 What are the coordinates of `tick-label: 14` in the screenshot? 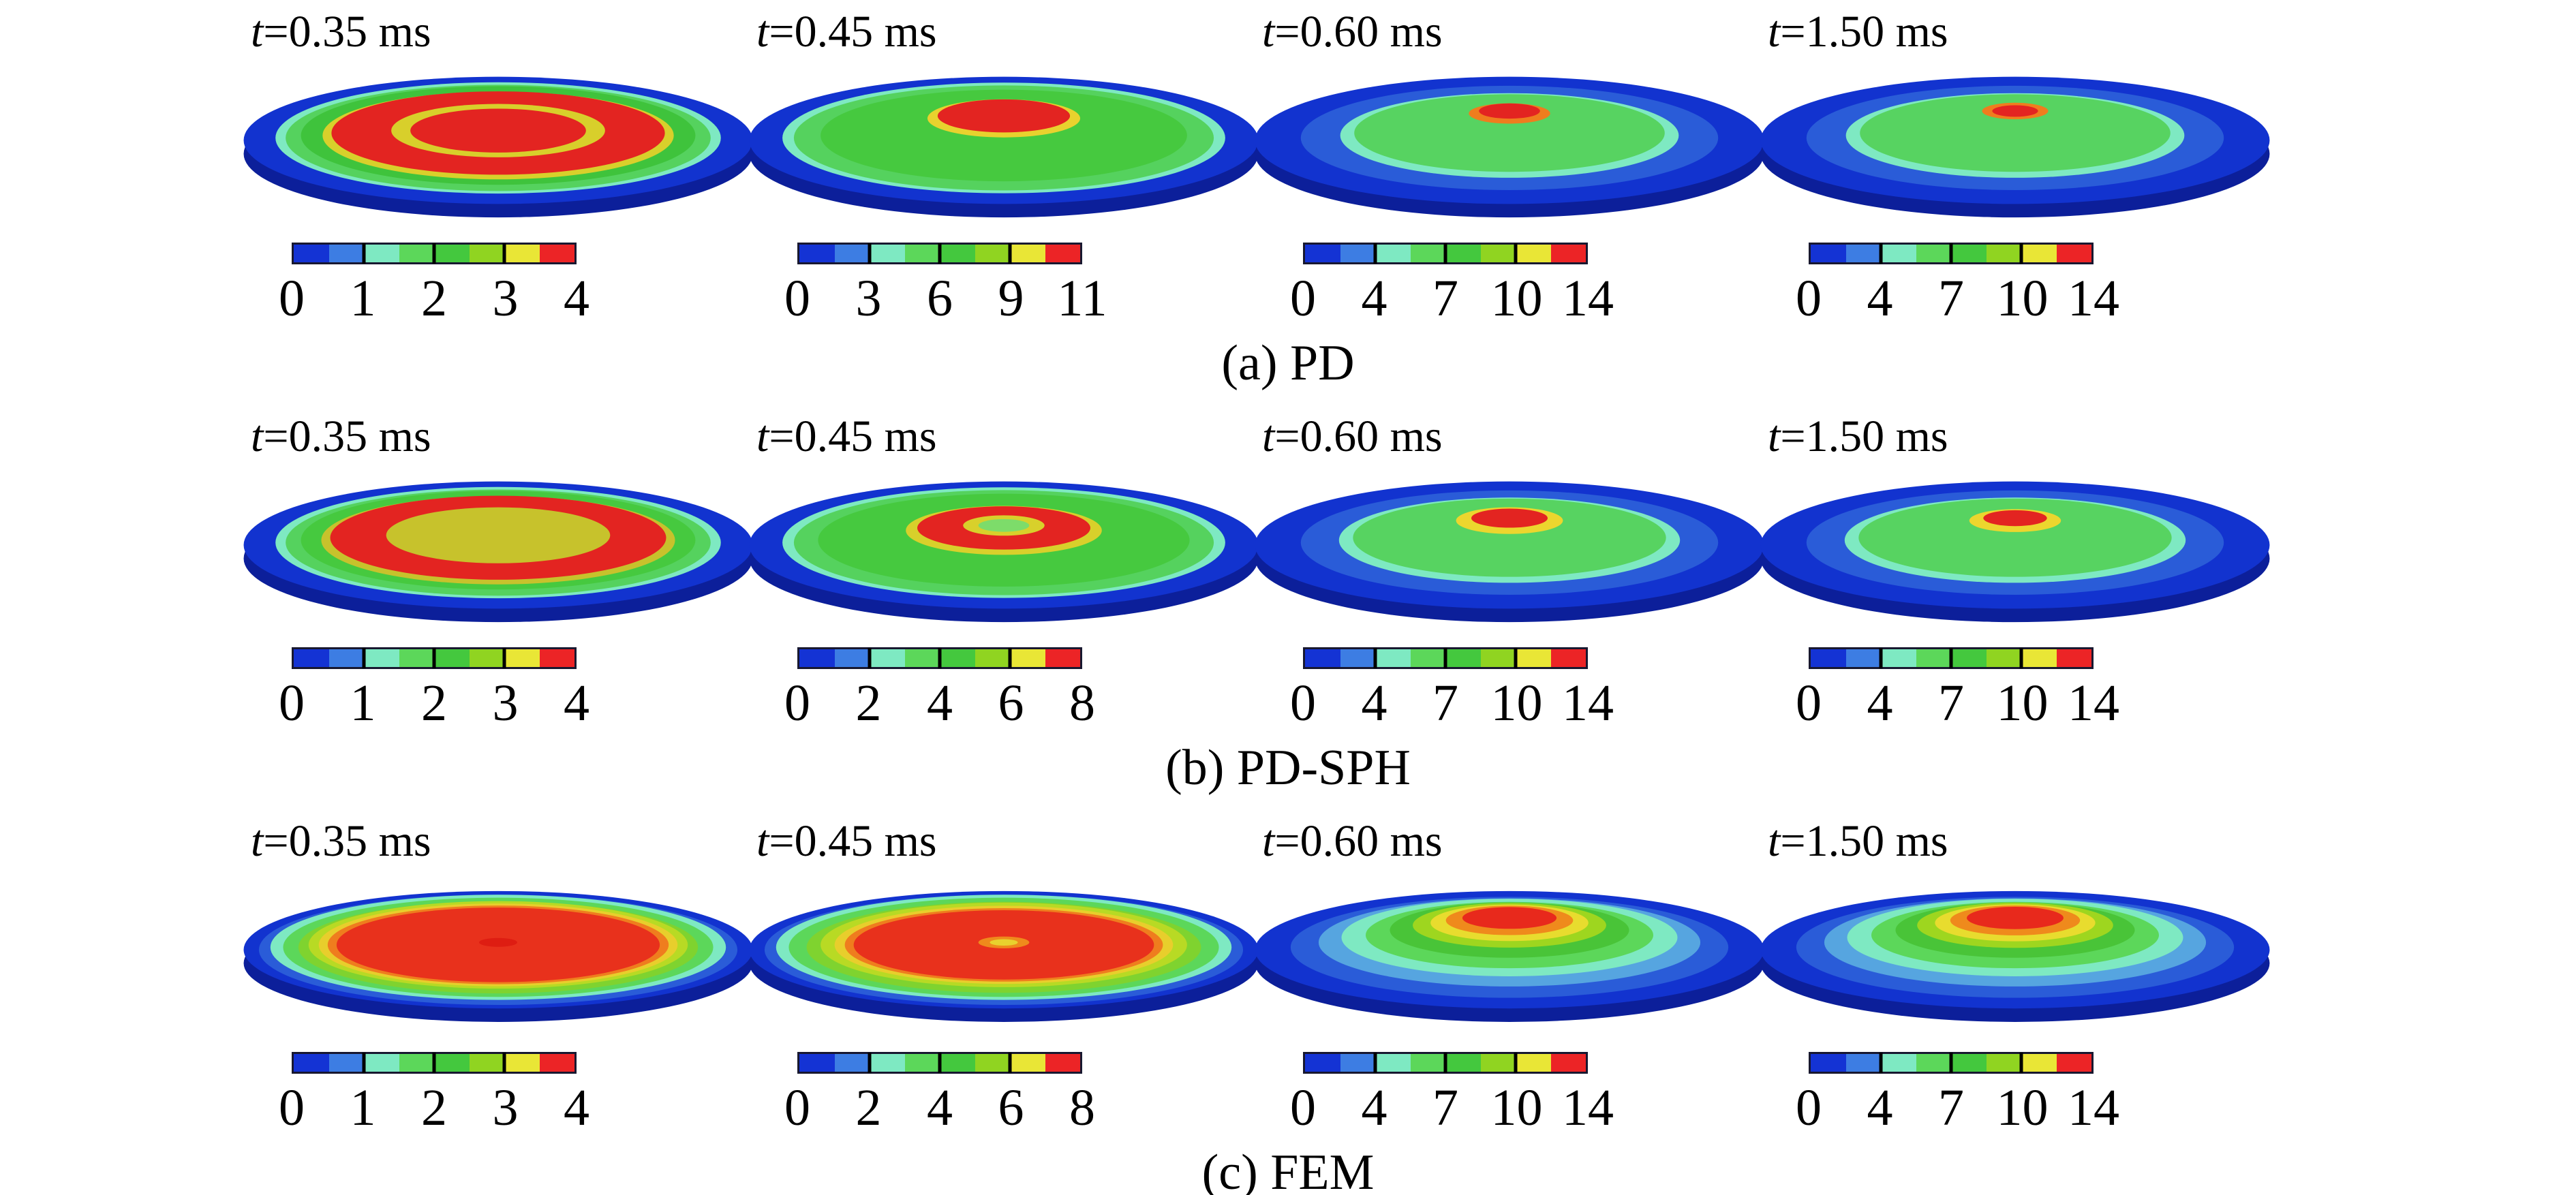 It's located at (1588, 703).